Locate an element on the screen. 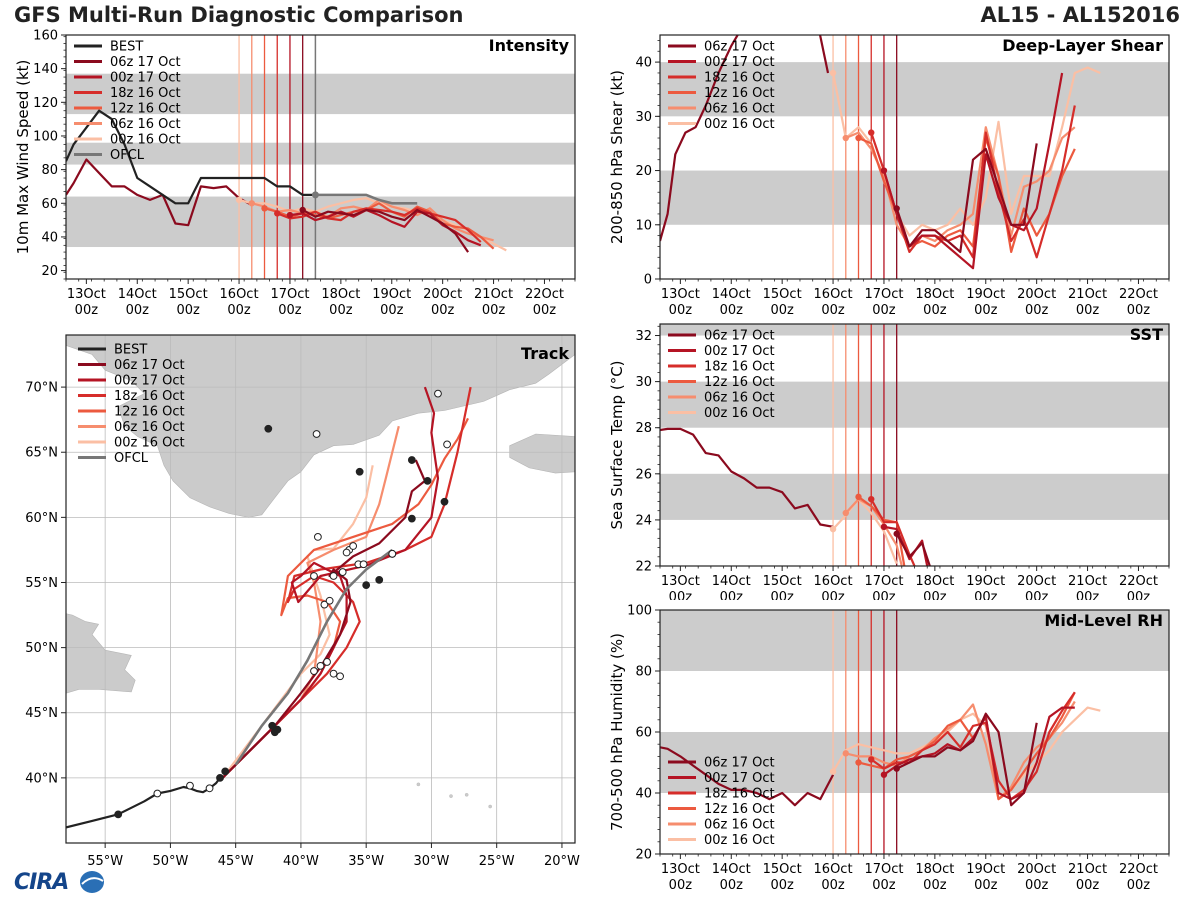 The height and width of the screenshot is (900, 1200). sst-legend-label-3: 12z 16 Oct is located at coordinates (739, 382).